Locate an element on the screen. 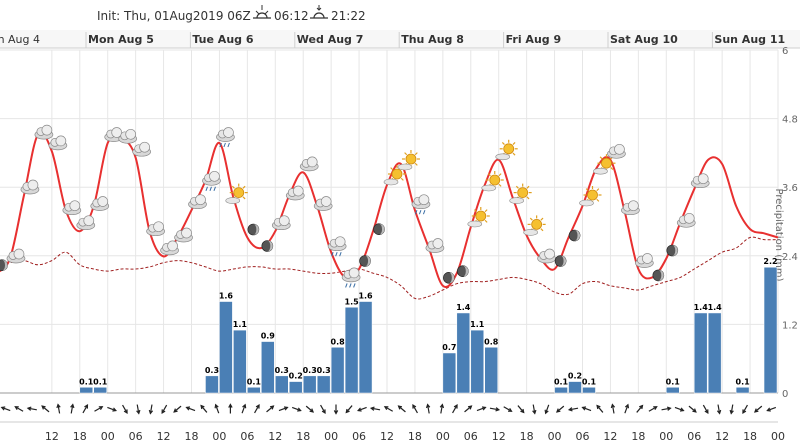 This screenshot has width=800, height=445. sunset-icon is located at coordinates (319, 12).